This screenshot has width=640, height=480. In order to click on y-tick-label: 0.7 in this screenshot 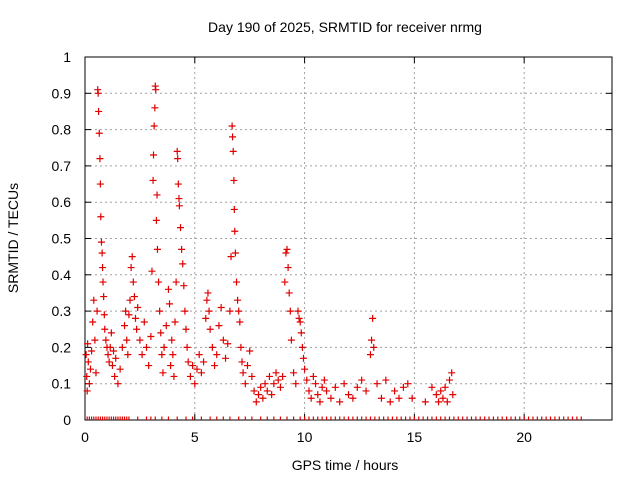, I will do `click(62, 166)`.